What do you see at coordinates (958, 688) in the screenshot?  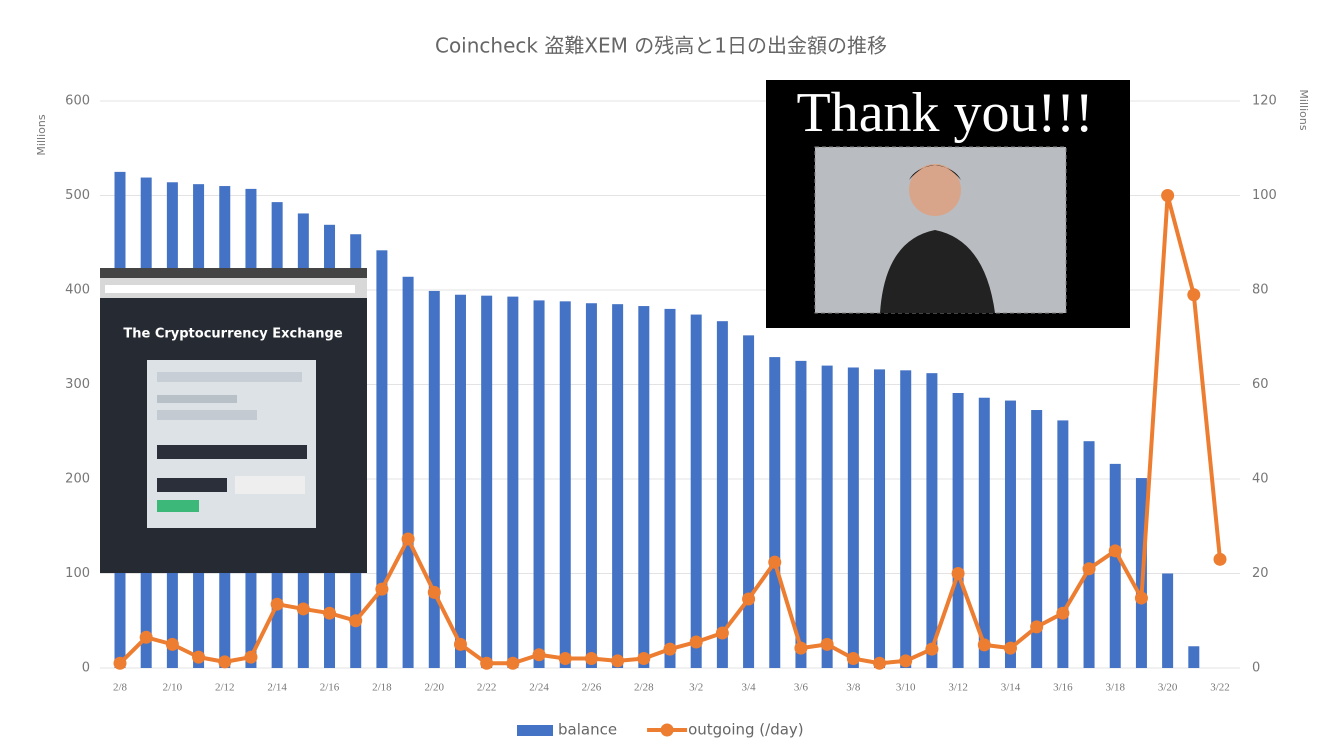 I see `x-tick-label: 3/12` at bounding box center [958, 688].